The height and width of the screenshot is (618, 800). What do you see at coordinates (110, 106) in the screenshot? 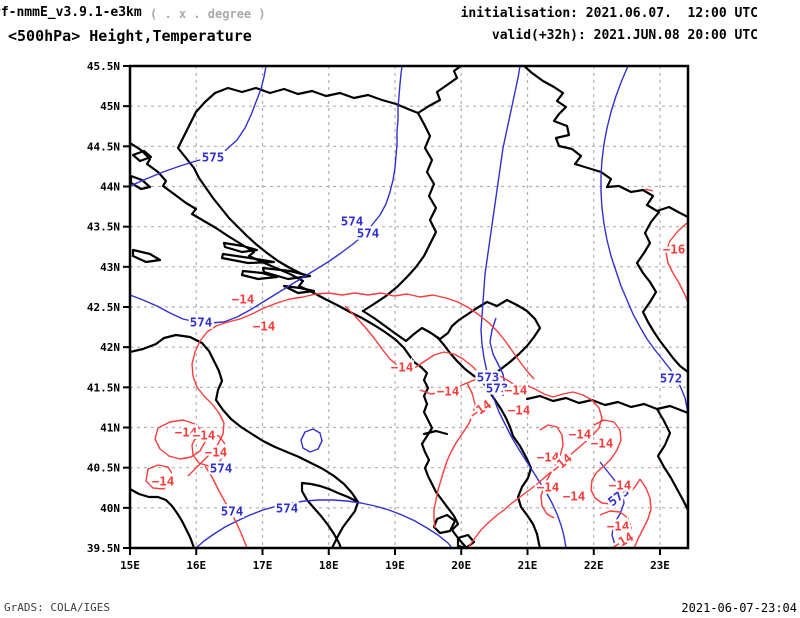
I see `lat-axis-label: 45N` at bounding box center [110, 106].